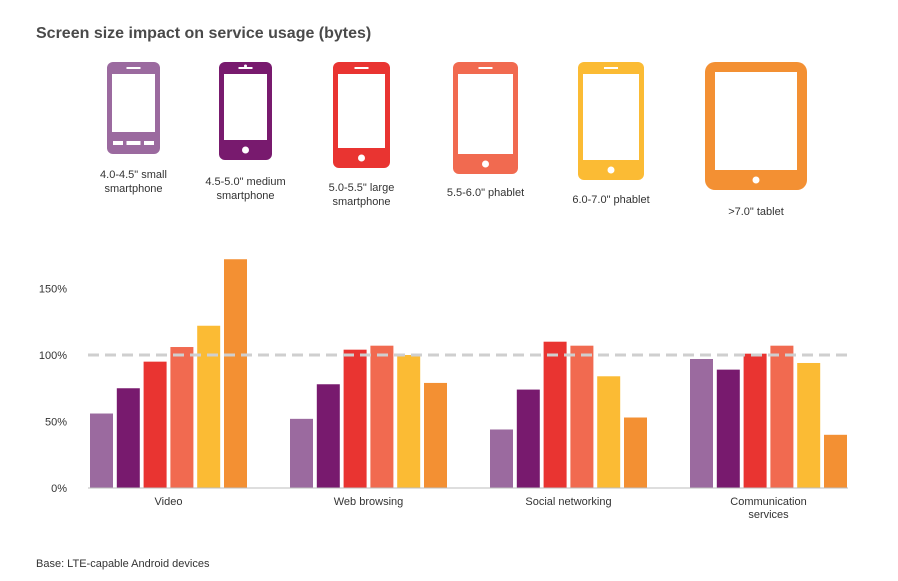  What do you see at coordinates (53, 290) in the screenshot?
I see `y-tick-label: 150%` at bounding box center [53, 290].